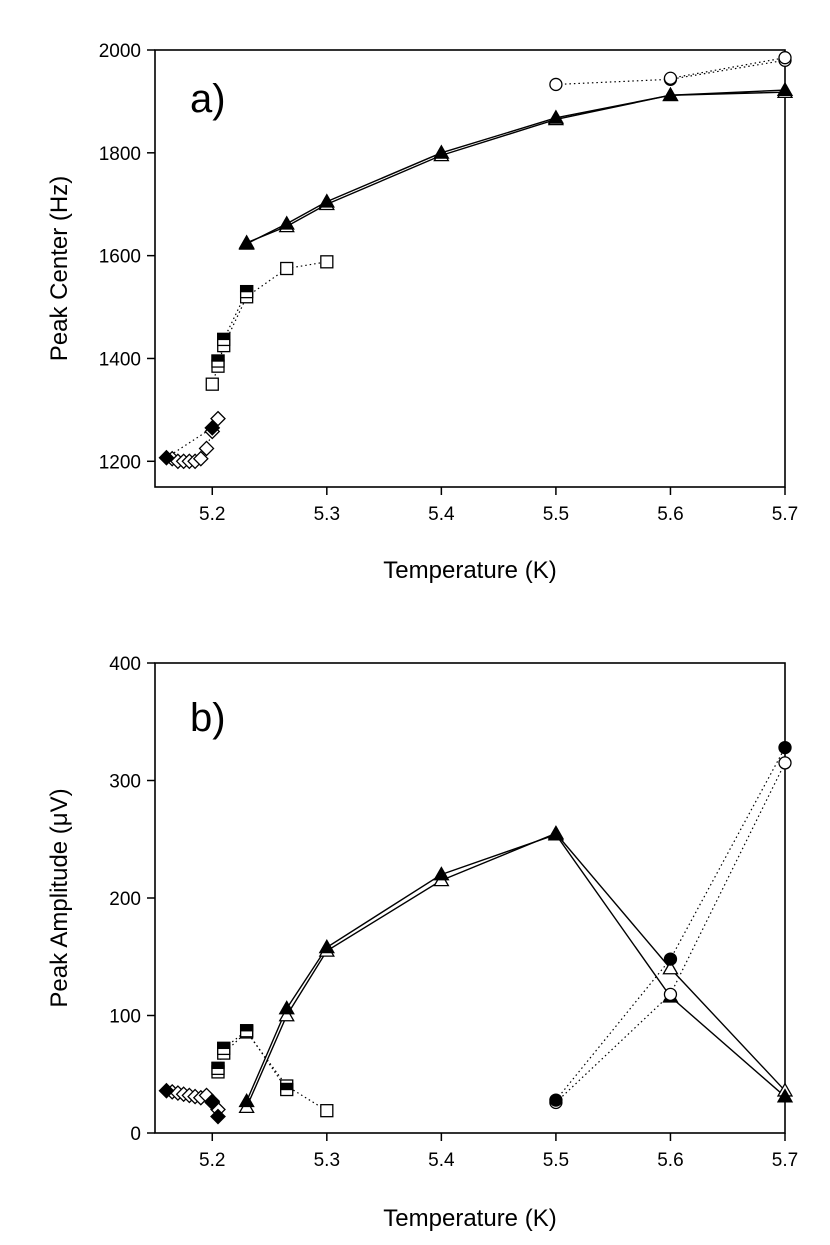  Describe the element at coordinates (120, 462) in the screenshot. I see `y-tick-label: 1200` at that location.